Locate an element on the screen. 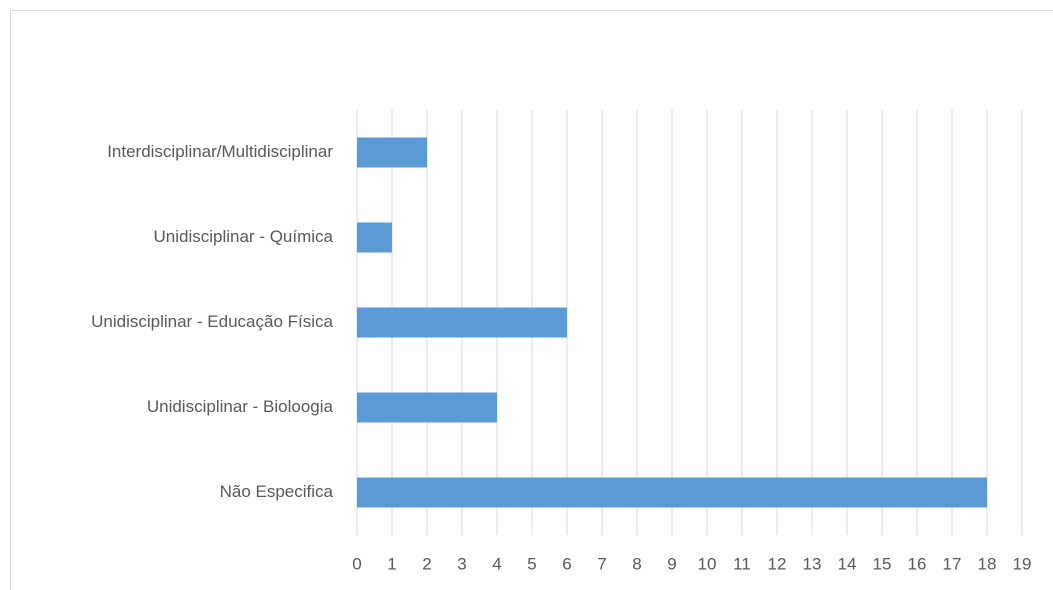 The height and width of the screenshot is (590, 1053). x-tick-label: 6 is located at coordinates (566, 563).